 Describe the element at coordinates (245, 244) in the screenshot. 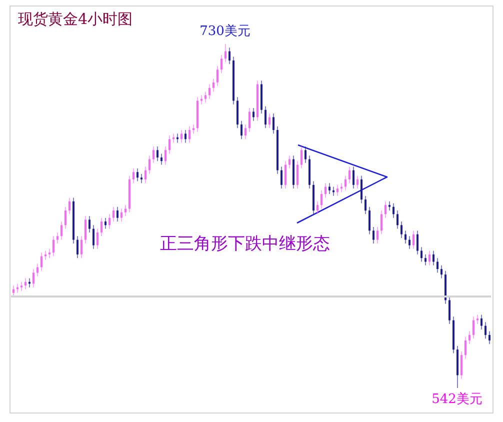

I see `annotation: 正三角形下跌中继形态` at that location.